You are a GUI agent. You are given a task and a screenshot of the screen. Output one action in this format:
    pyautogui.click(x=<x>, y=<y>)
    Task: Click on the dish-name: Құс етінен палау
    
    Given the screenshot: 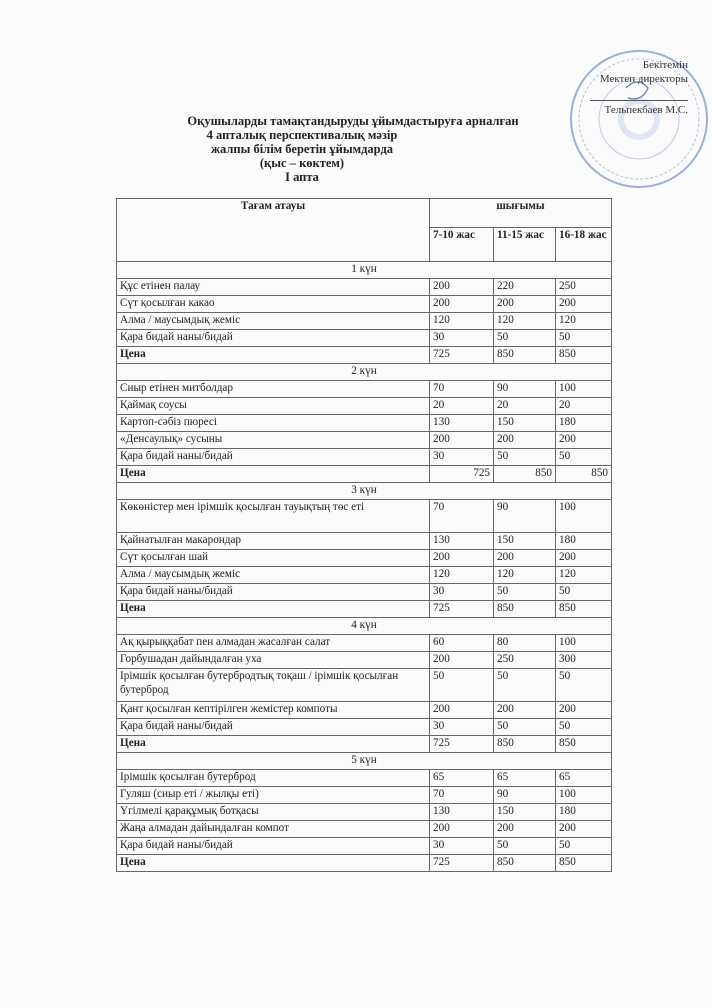 What is the action you would take?
    pyautogui.click(x=273, y=287)
    